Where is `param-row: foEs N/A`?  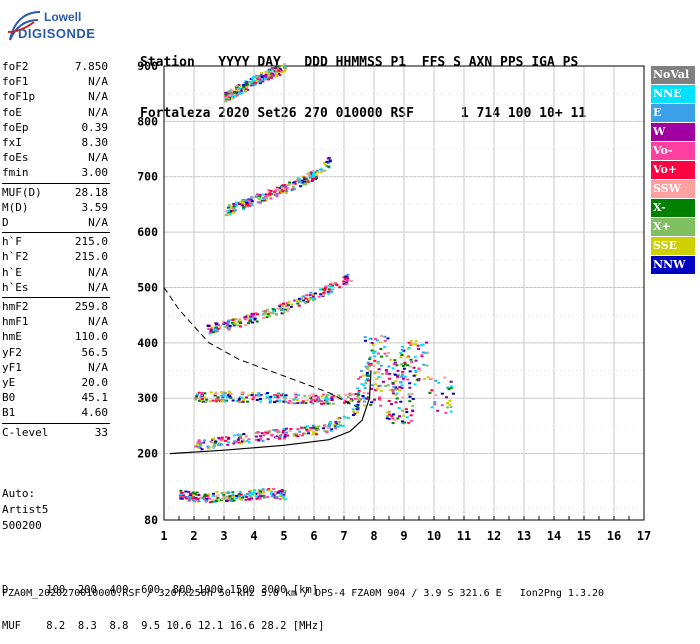
param-row: foEs N/A is located at coordinates (55, 158).